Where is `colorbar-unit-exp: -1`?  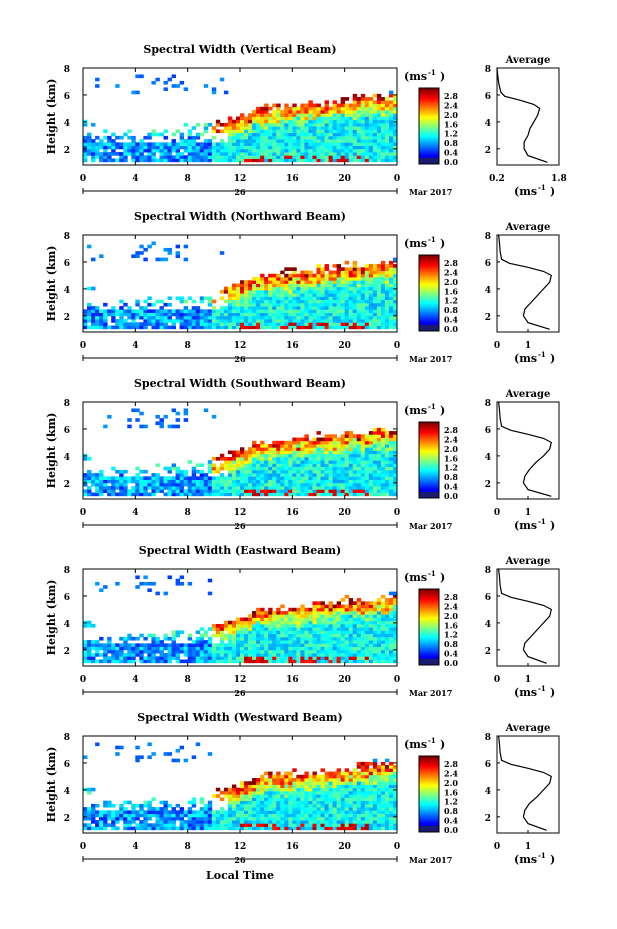 colorbar-unit-exp: -1 is located at coordinates (432, 72).